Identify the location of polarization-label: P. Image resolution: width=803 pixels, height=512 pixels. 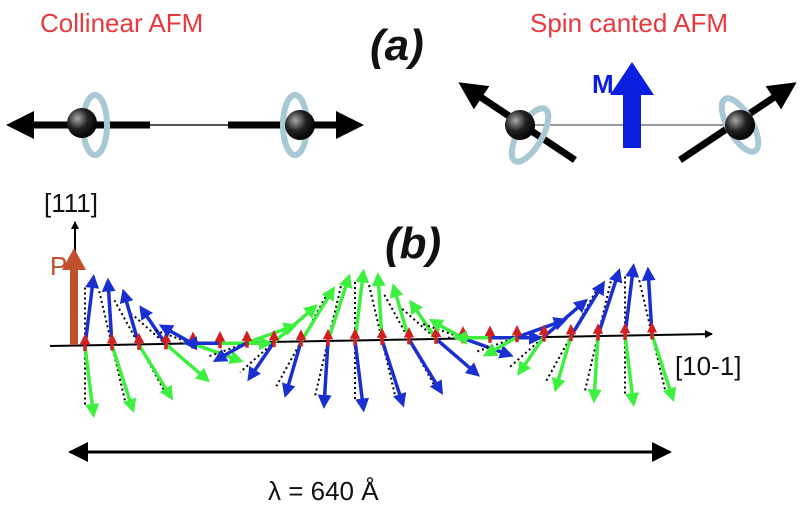
(58, 266).